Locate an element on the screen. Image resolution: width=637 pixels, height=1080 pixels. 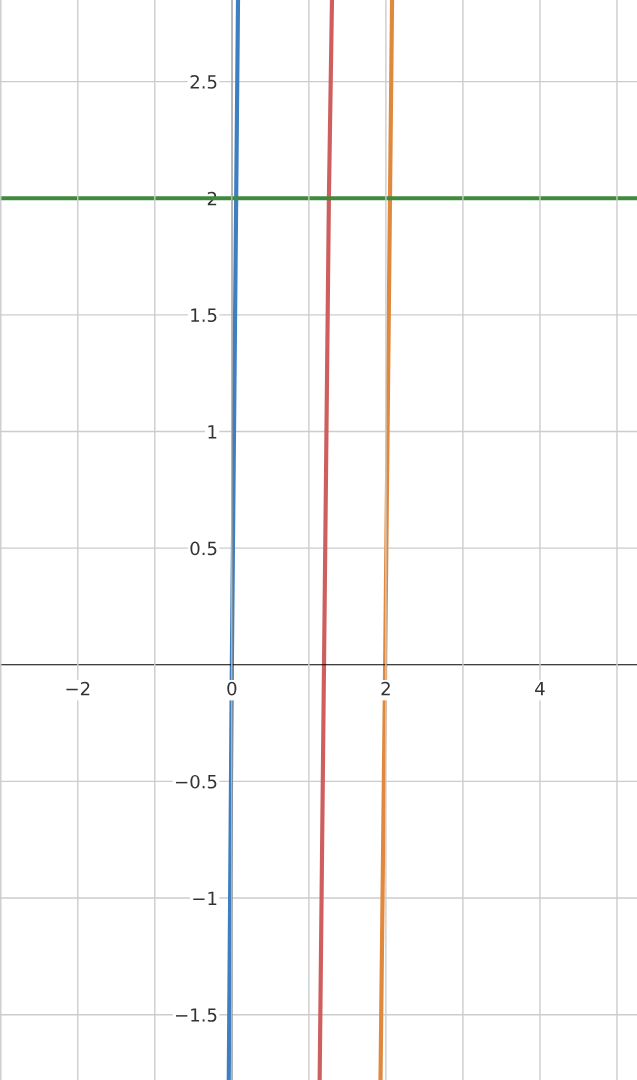
y-tick-label: 2.5 is located at coordinates (203, 82).